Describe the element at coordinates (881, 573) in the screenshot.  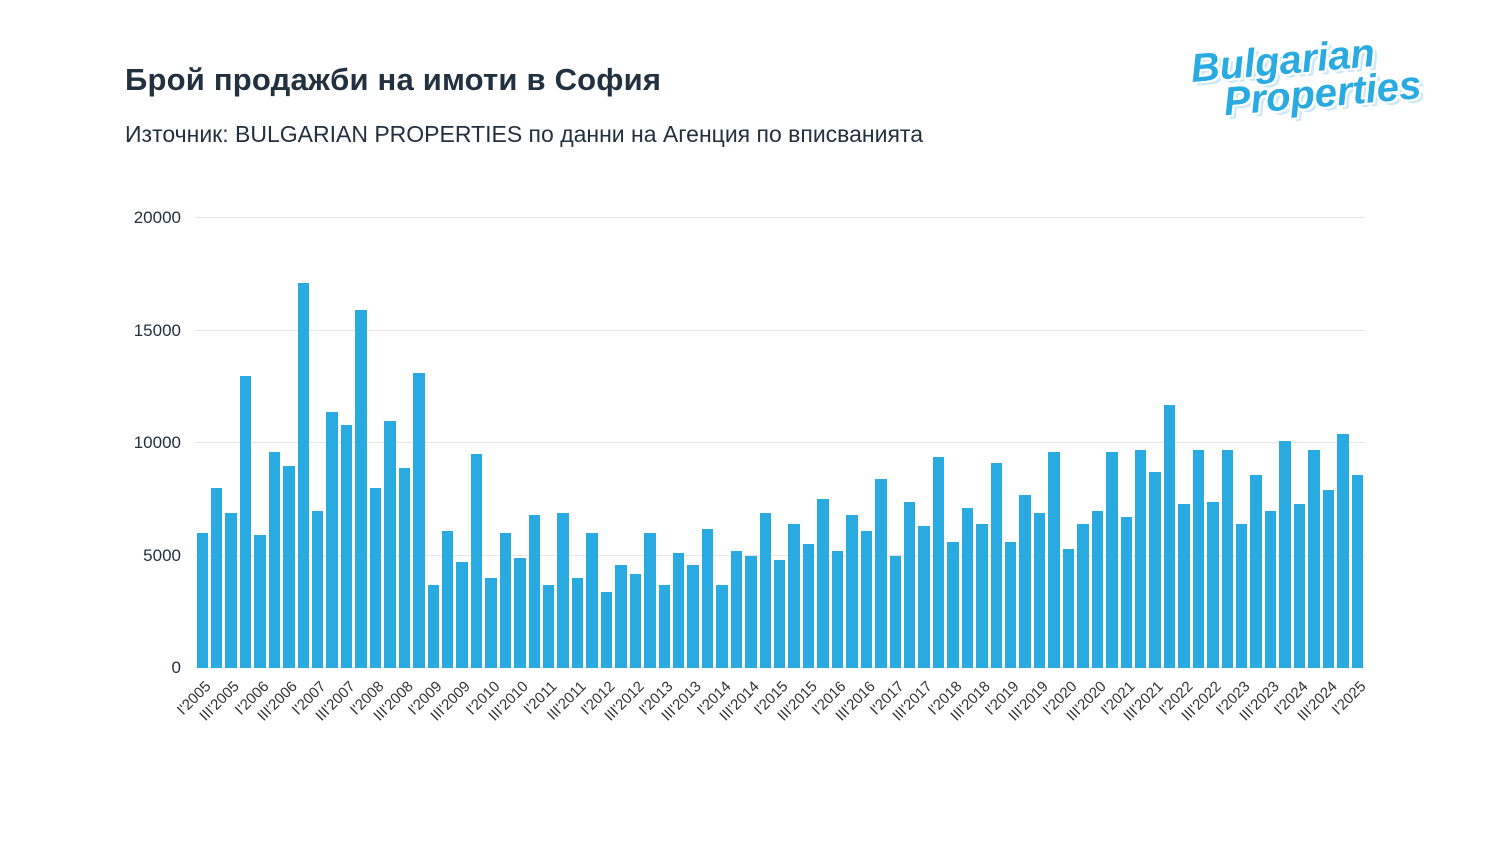
I see `bar-IV'2016` at that location.